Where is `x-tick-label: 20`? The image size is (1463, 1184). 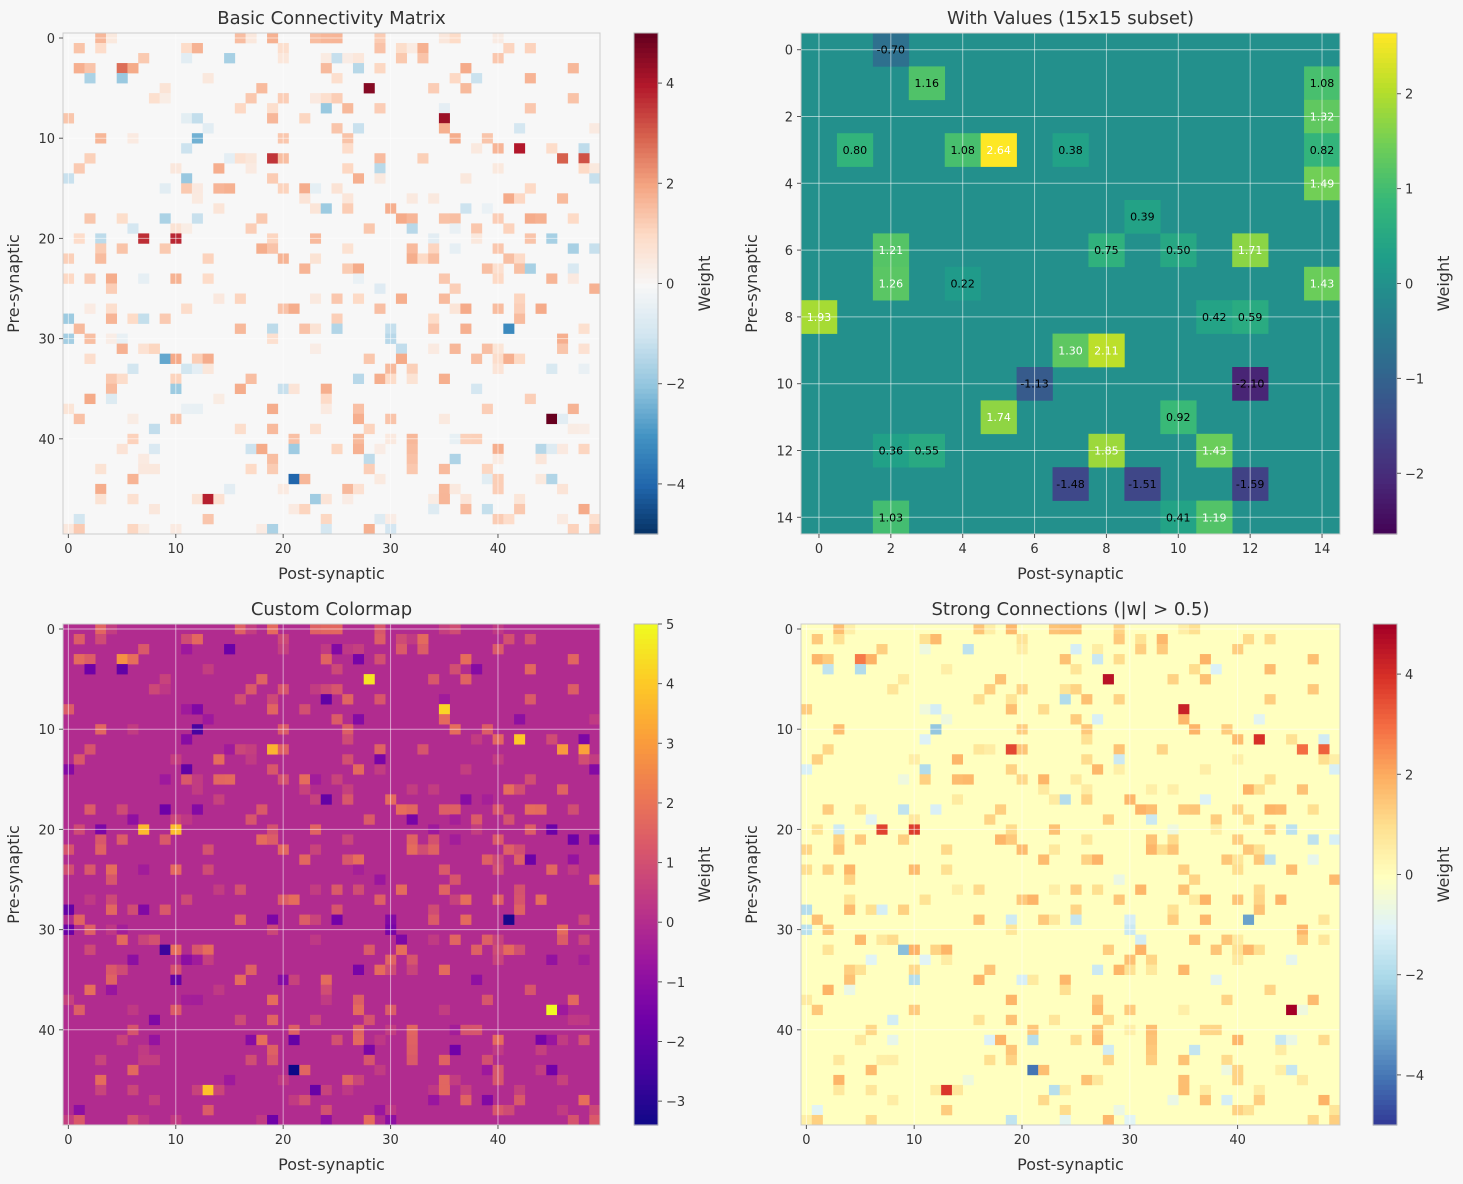 x-tick-label: 20 is located at coordinates (283, 1140).